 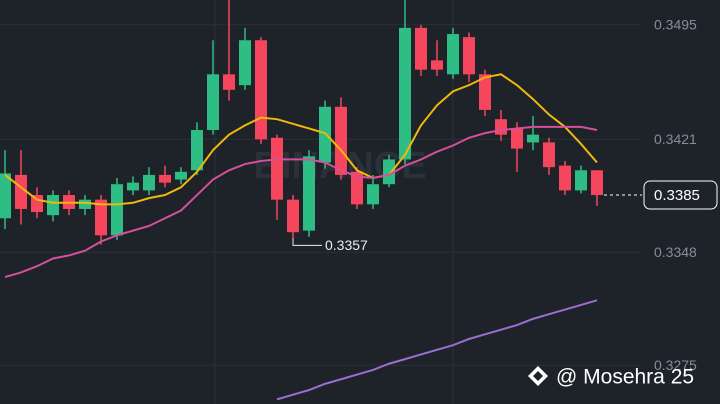 I want to click on y-tick-label: 0.3348, so click(x=675, y=252).